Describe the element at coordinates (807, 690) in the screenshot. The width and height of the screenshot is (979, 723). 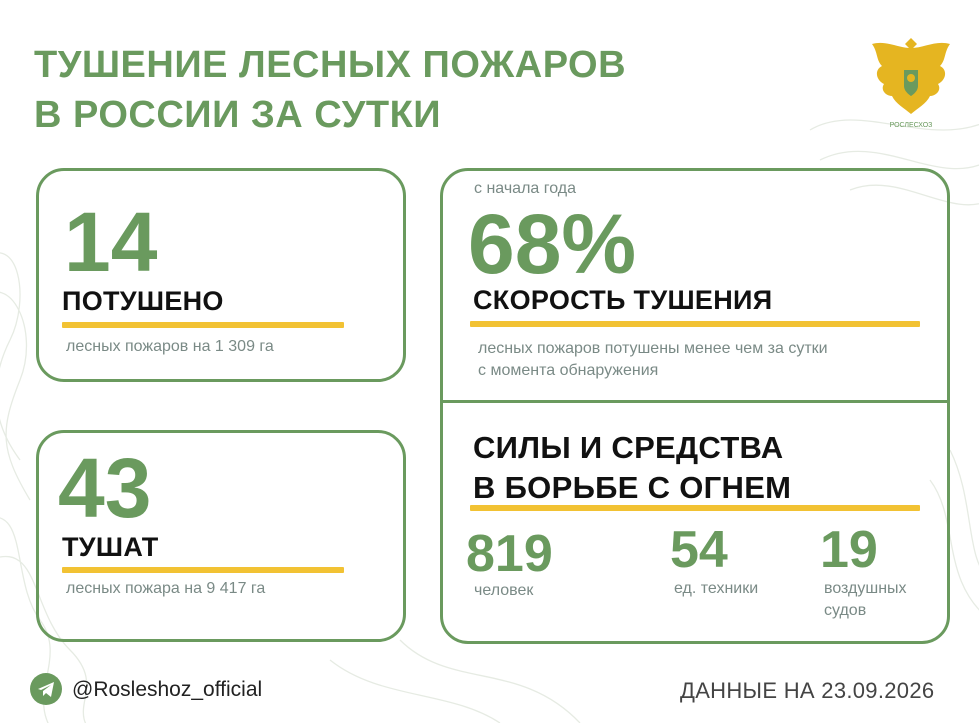
I see `data-date: ДАННЫЕ НА 23.09.2026` at that location.